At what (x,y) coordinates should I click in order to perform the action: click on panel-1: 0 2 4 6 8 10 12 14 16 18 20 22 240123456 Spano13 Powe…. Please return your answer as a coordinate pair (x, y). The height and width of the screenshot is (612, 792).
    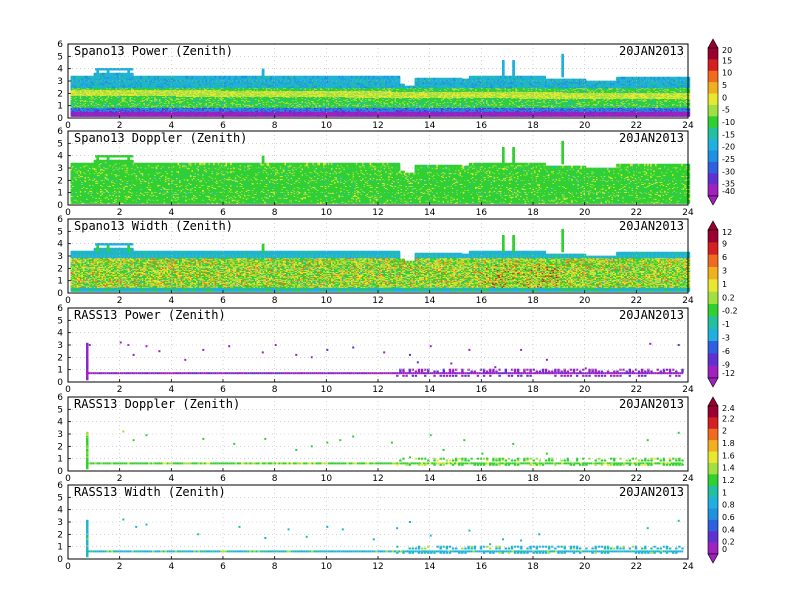
    Looking at the image, I should click on (375, 85).